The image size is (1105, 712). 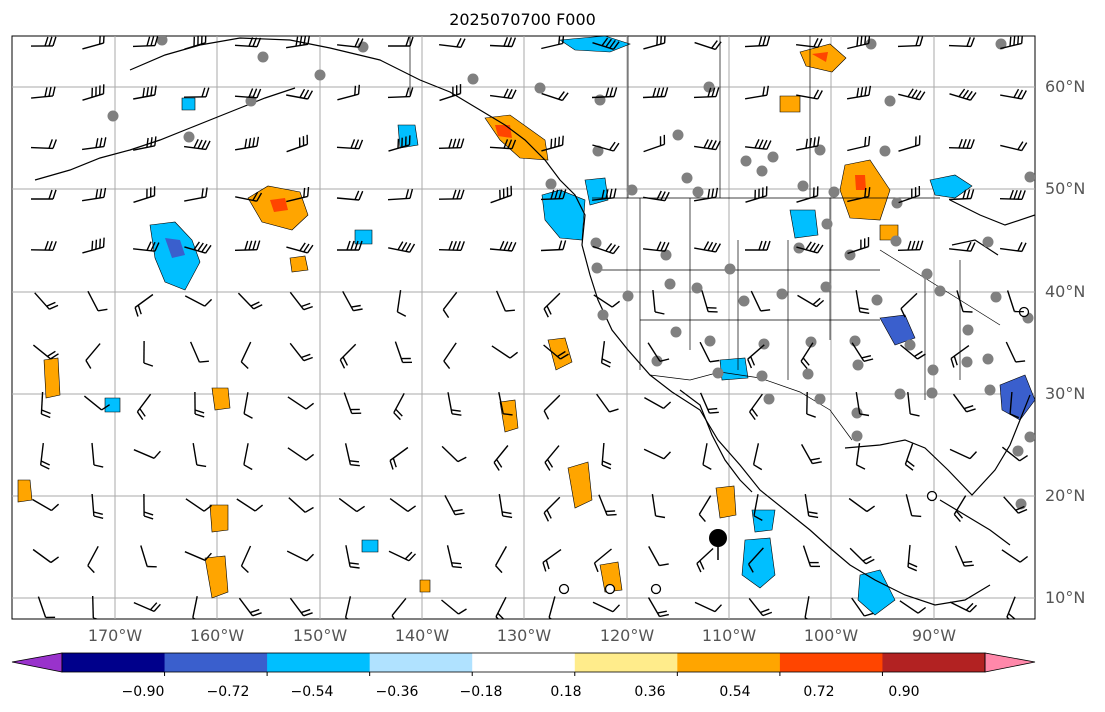 I want to click on colorbar-tick-label: 0.90, so click(x=904, y=692).